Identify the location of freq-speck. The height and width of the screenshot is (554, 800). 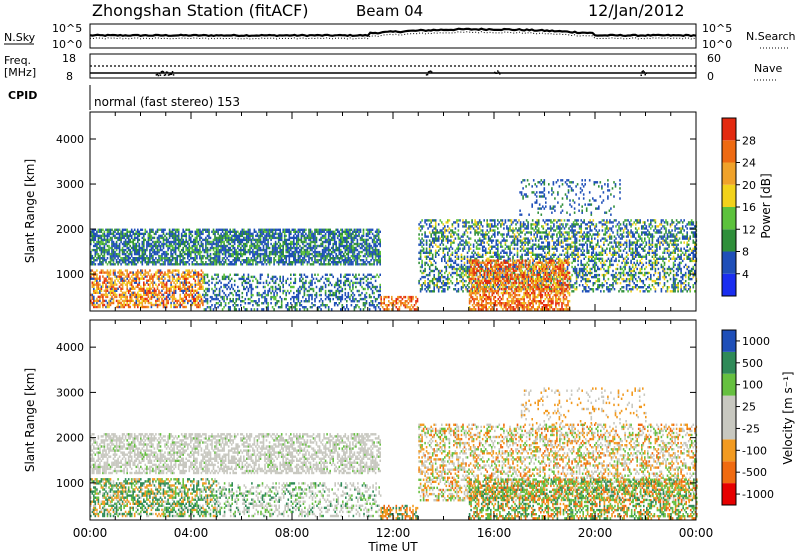
(166, 72).